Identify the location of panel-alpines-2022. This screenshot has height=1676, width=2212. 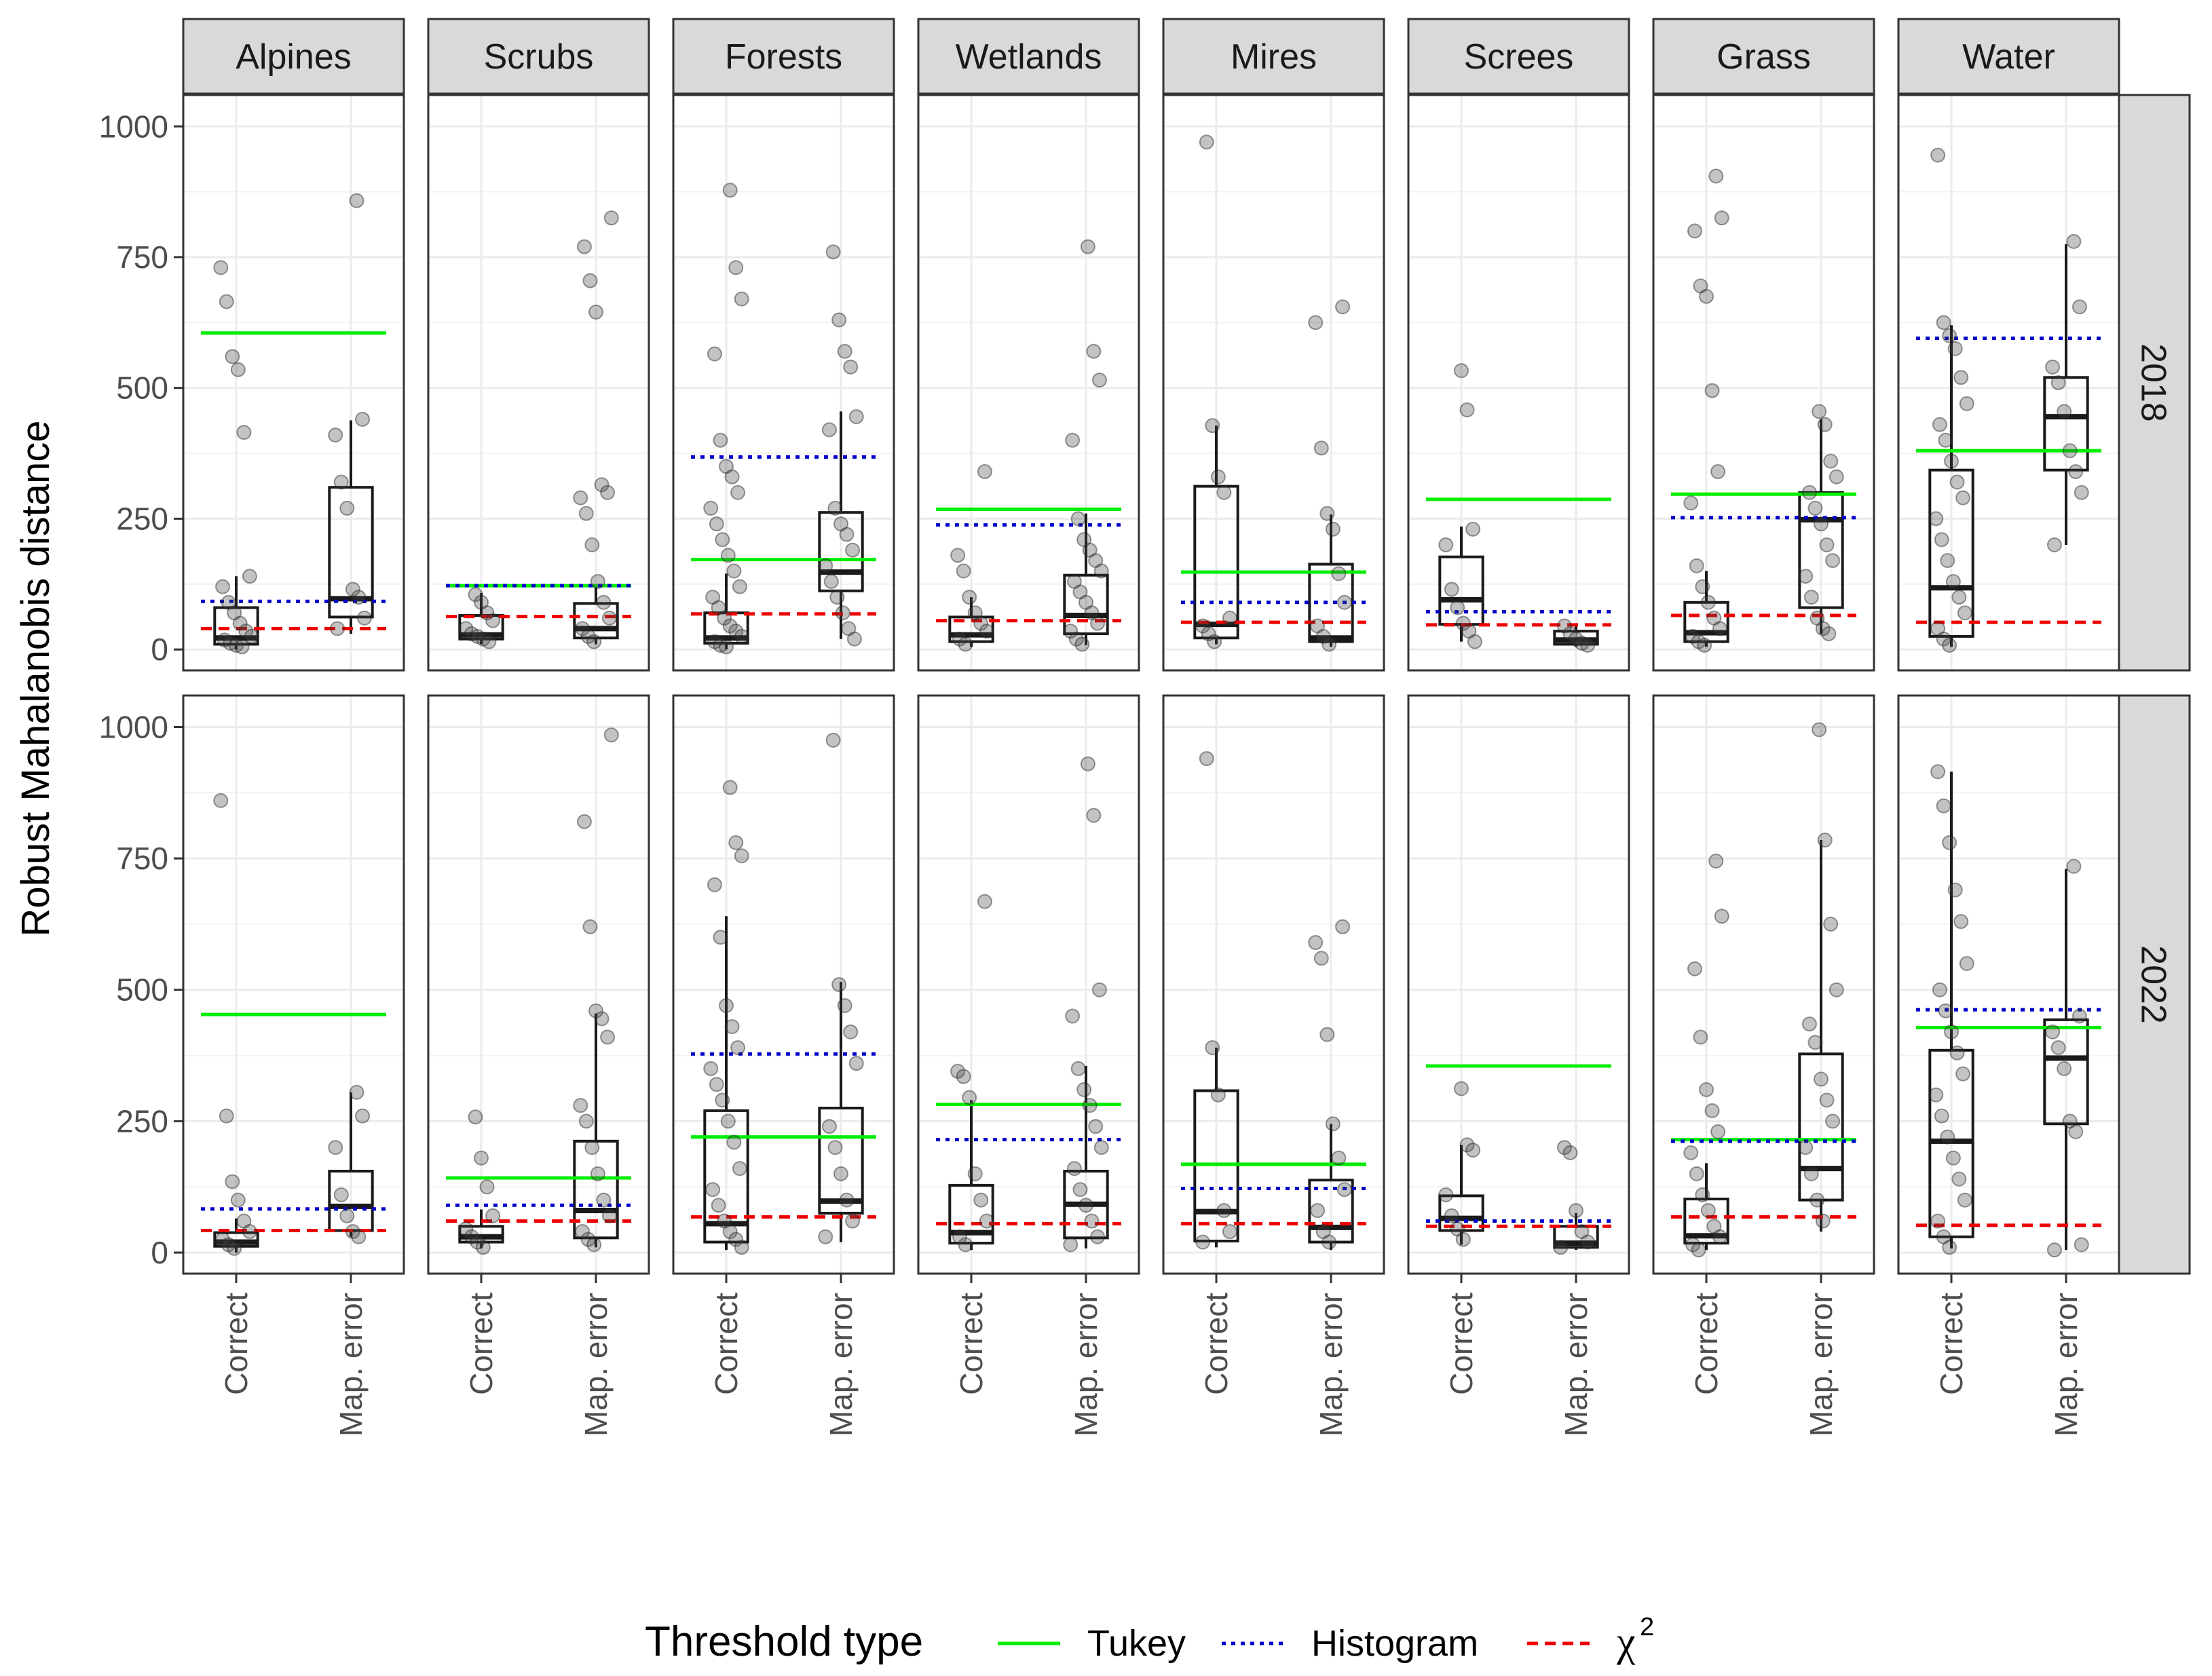
(293, 985).